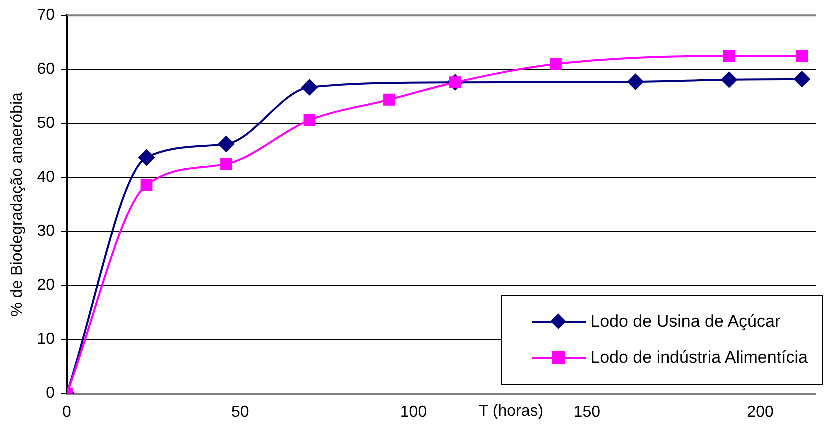 The width and height of the screenshot is (825, 425). I want to click on x-tick-label: 150, so click(587, 412).